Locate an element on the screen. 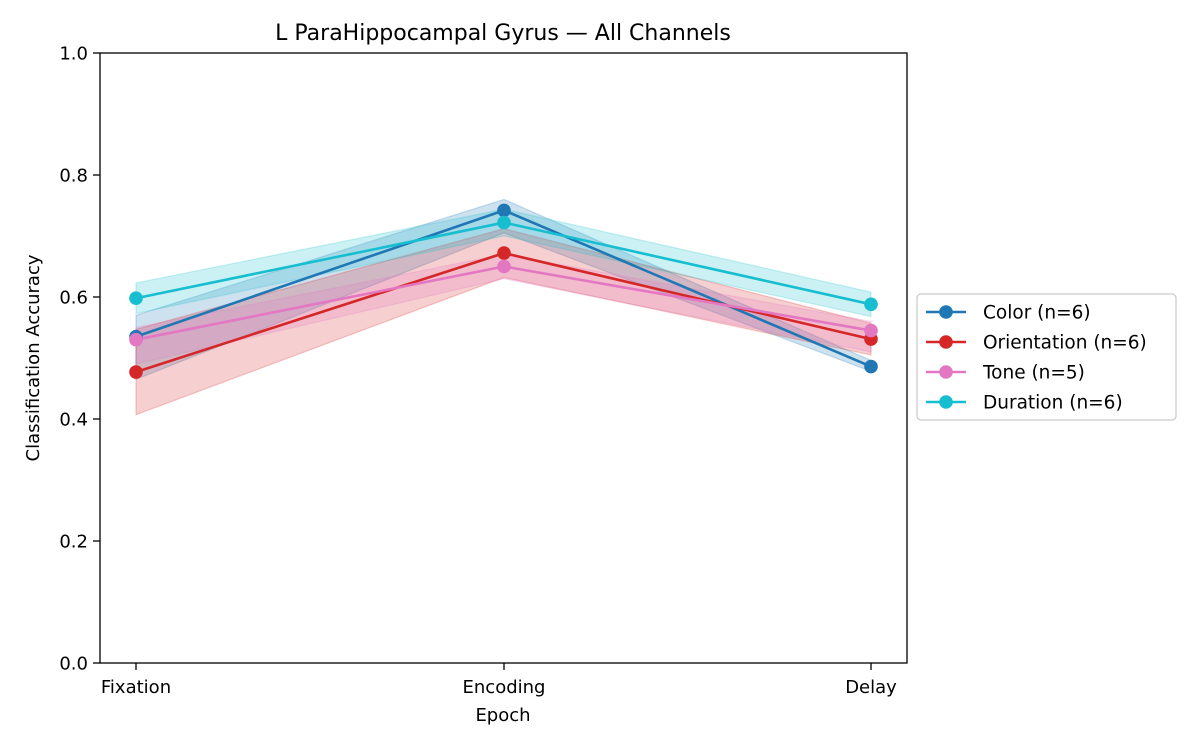  legend-entry-tone: Tone (n=5) is located at coordinates (1005, 373).